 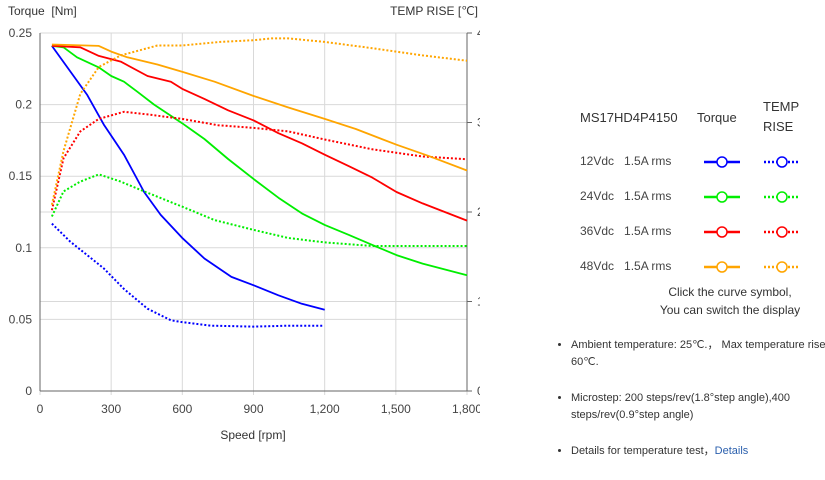 I want to click on legend-voltage: 48Vdc, so click(x=597, y=266).